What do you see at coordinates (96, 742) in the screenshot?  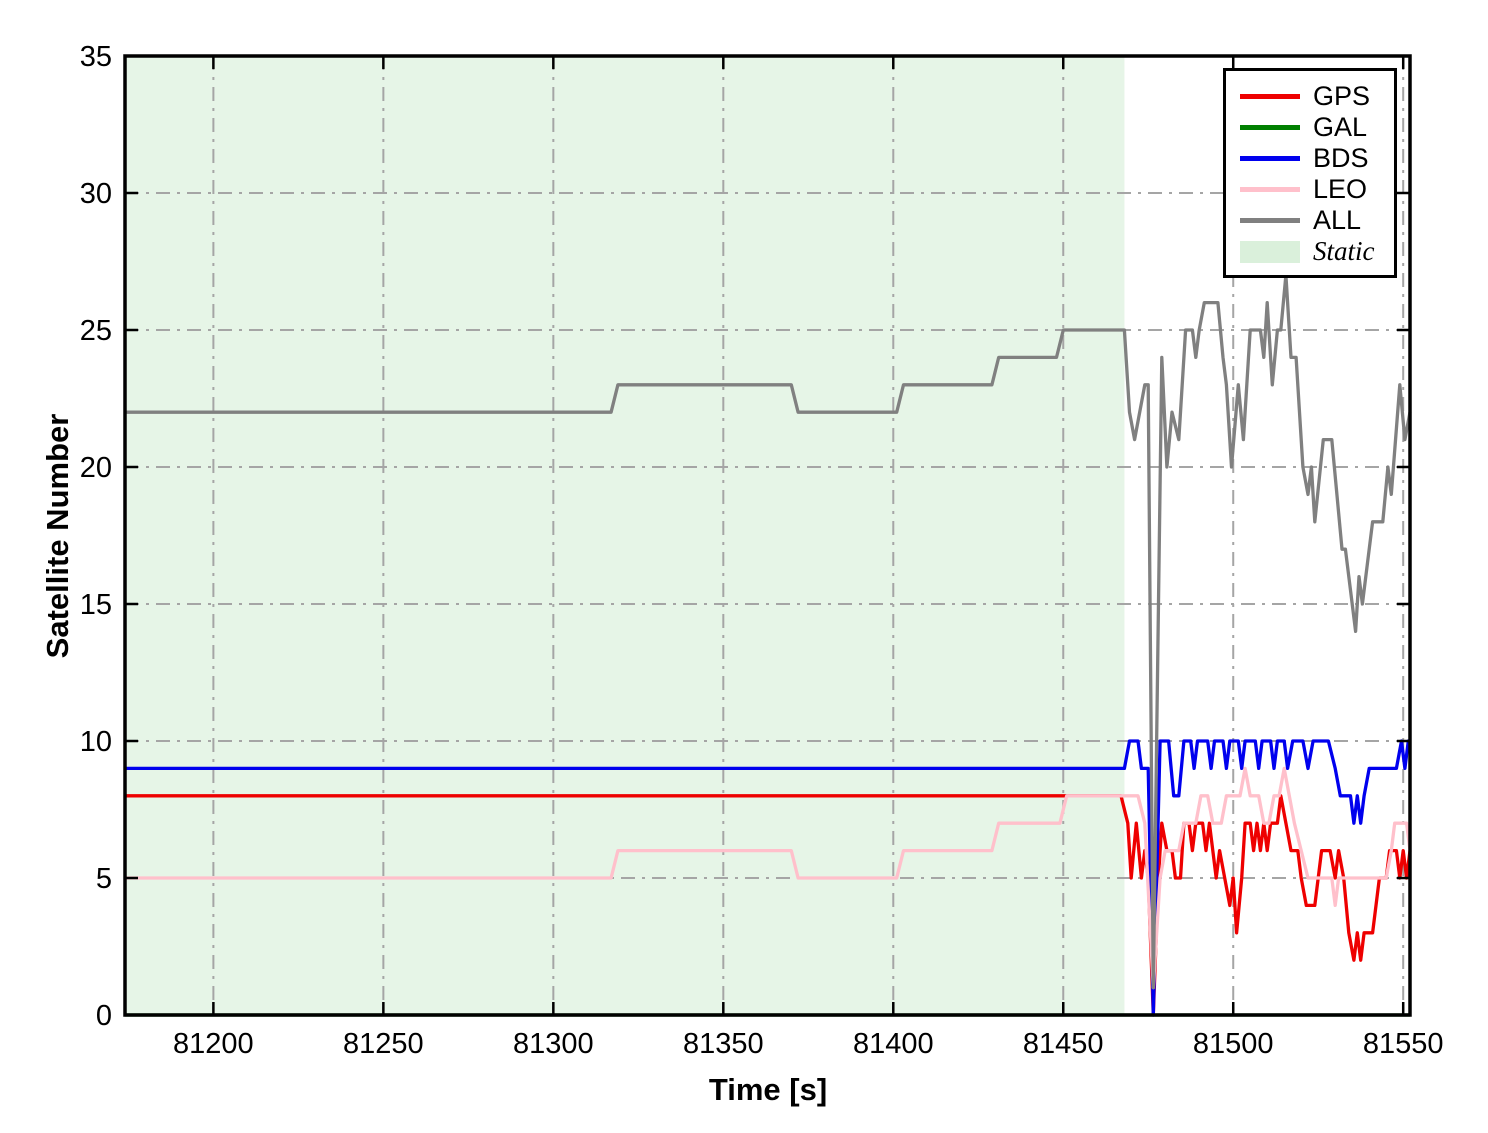 I see `y-tick-label: 10` at bounding box center [96, 742].